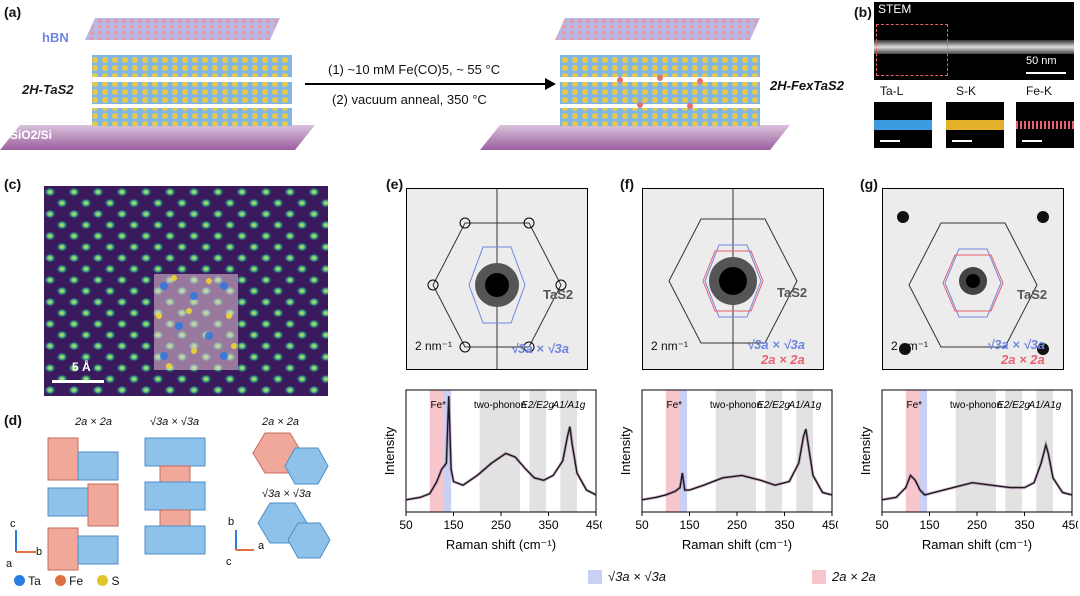  What do you see at coordinates (635, 137) in the screenshot?
I see `substrate-right` at bounding box center [635, 137].